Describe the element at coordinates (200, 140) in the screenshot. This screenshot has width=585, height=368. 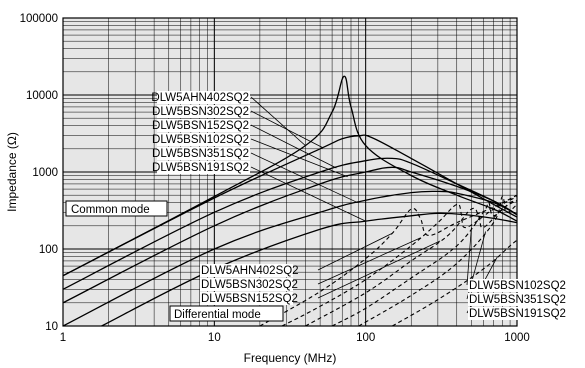
I see `common-series-label: DLW5BSN102SQ2` at that location.